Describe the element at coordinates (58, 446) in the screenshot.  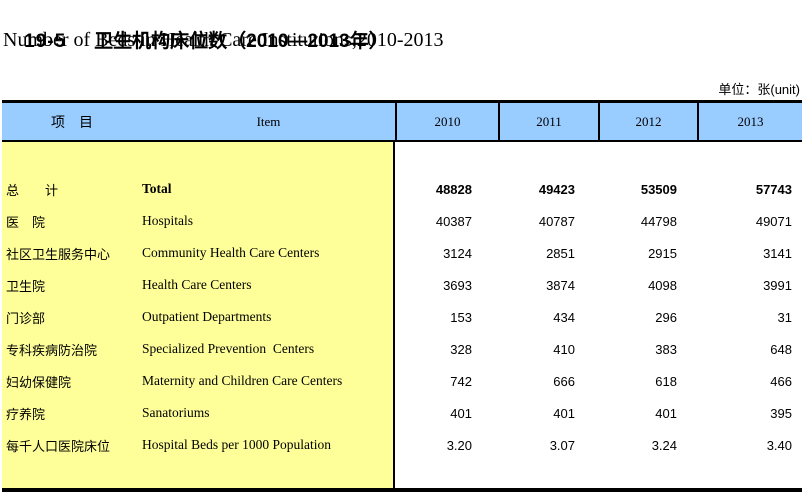
I see `row-label-zh: 每千人口医院床位` at that location.